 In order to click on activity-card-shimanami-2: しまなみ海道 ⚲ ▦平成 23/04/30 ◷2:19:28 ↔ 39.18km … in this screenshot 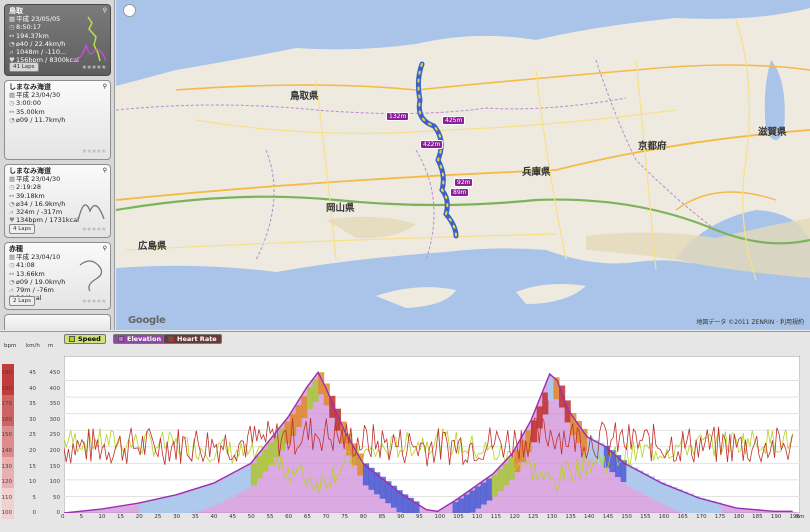, I will do `click(57, 201)`.